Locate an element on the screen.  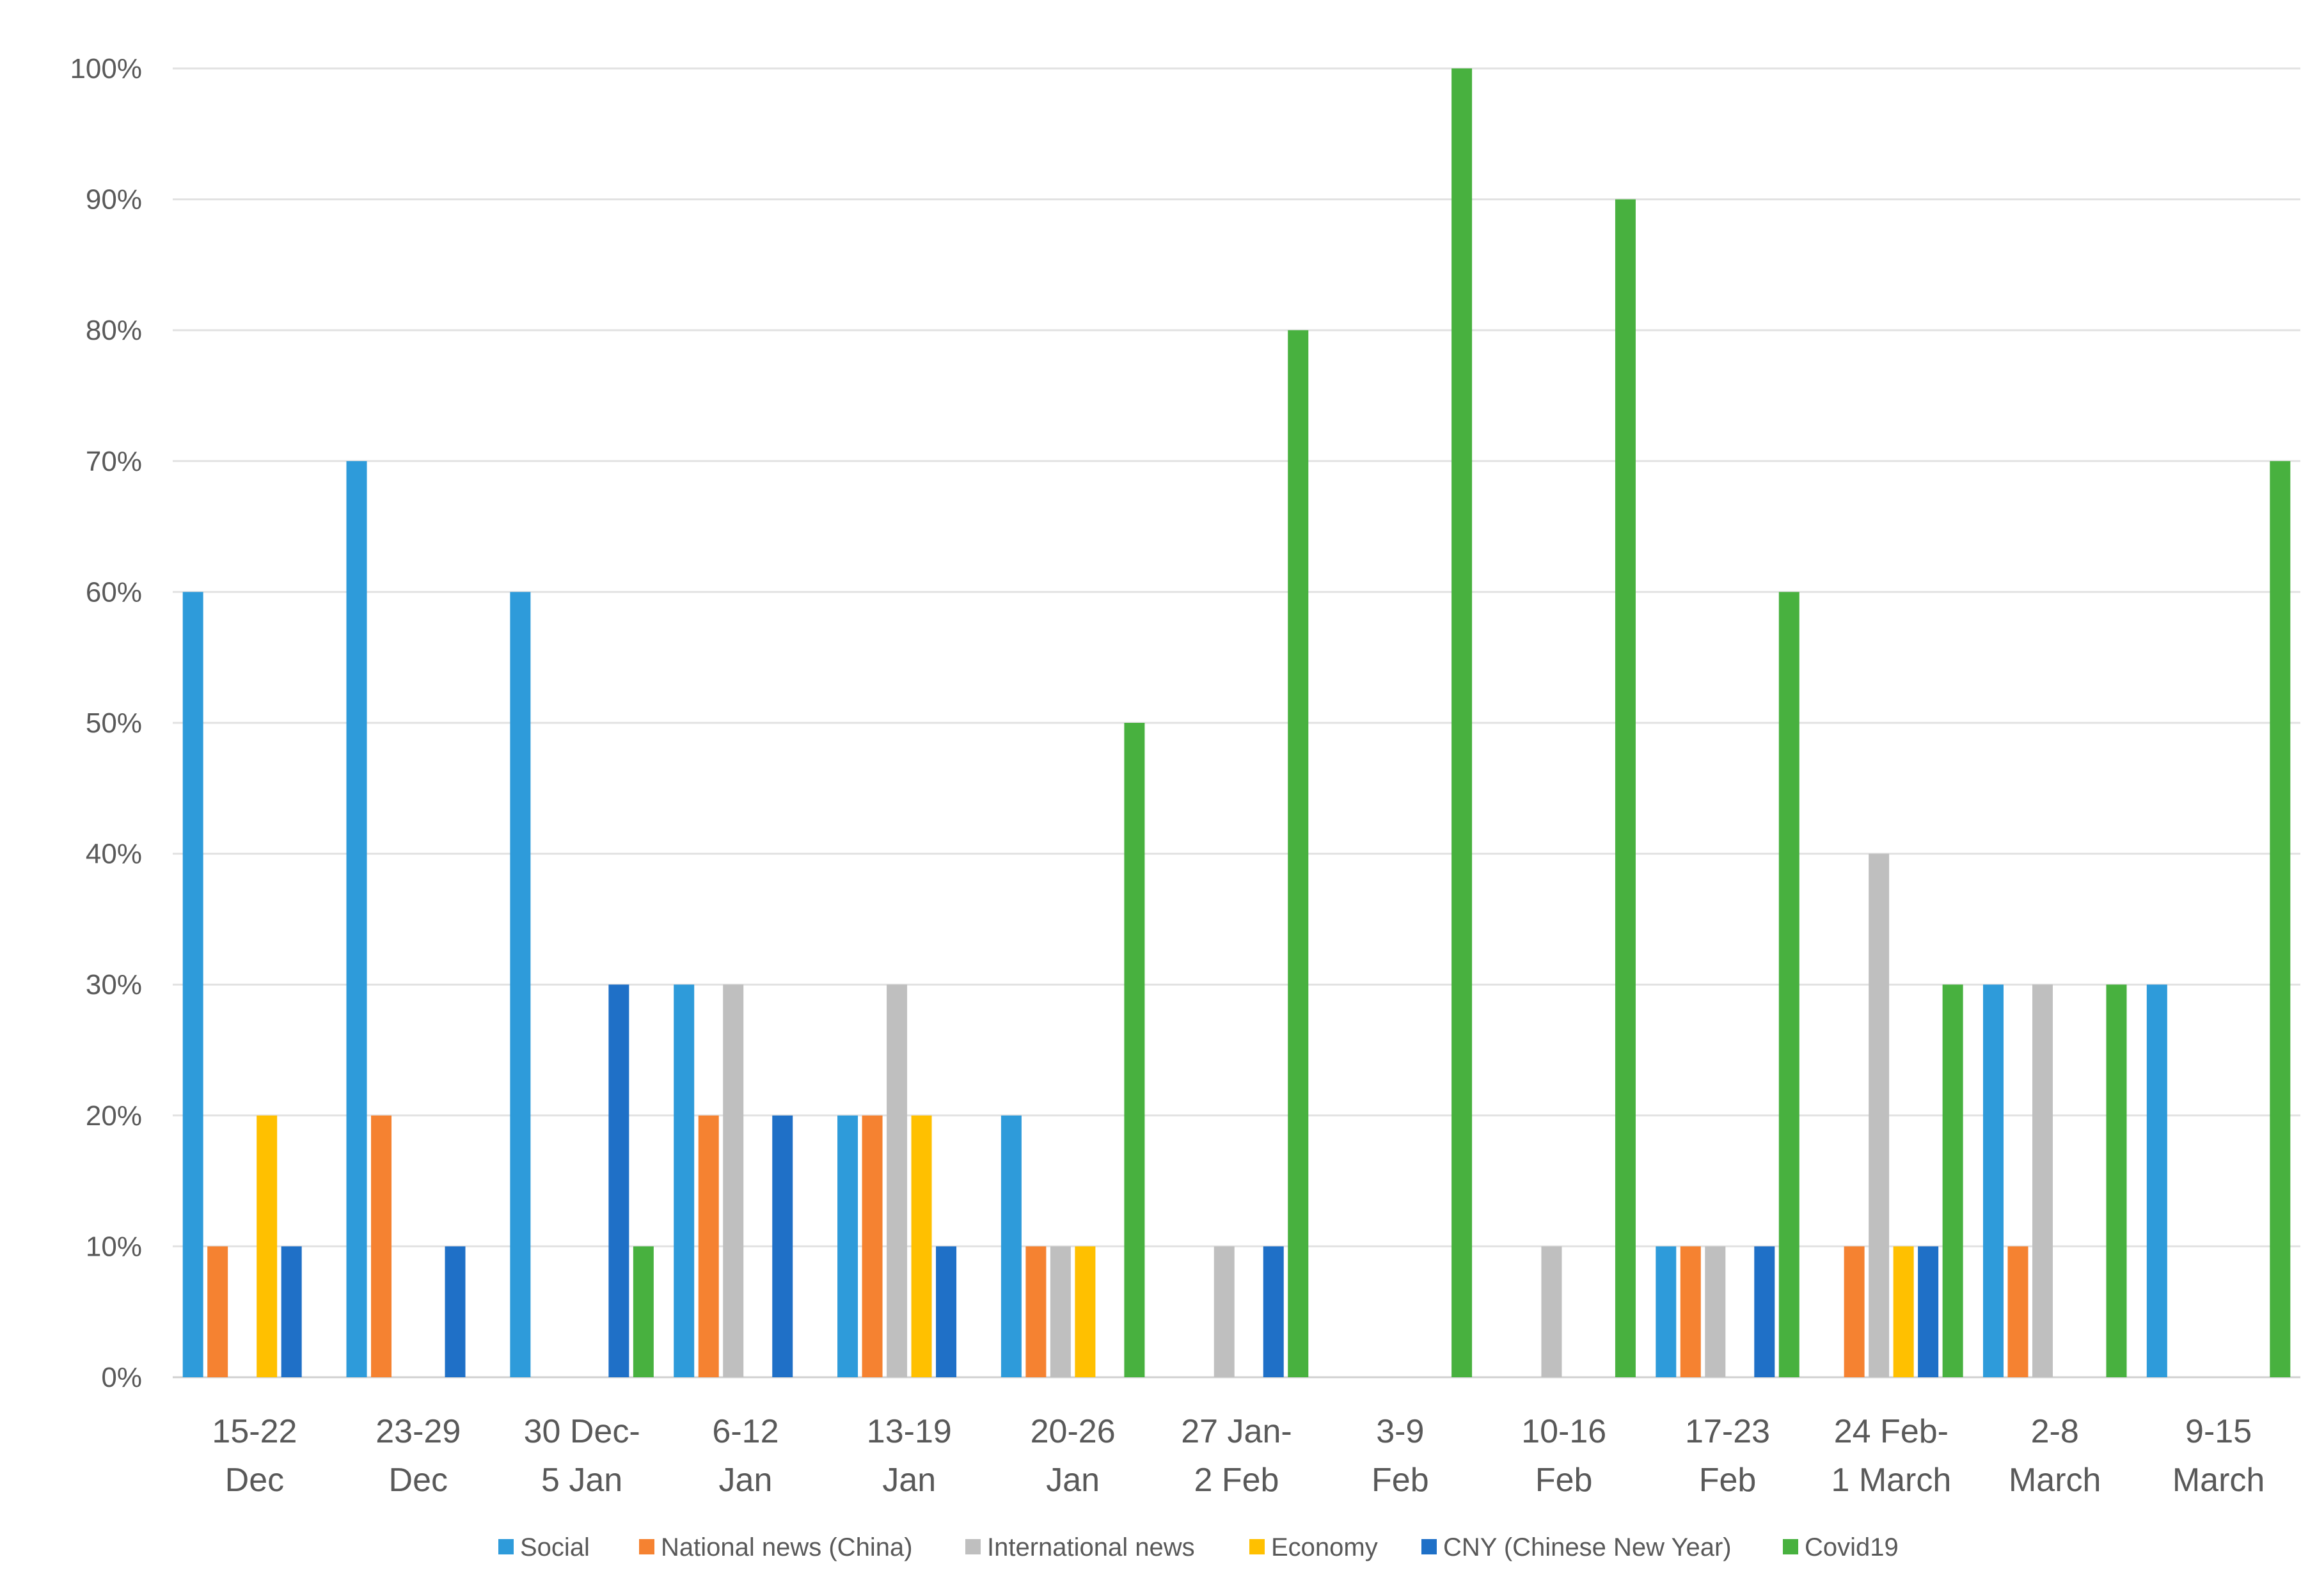
x-tick-label: 13-19 Jan is located at coordinates (909, 1456).